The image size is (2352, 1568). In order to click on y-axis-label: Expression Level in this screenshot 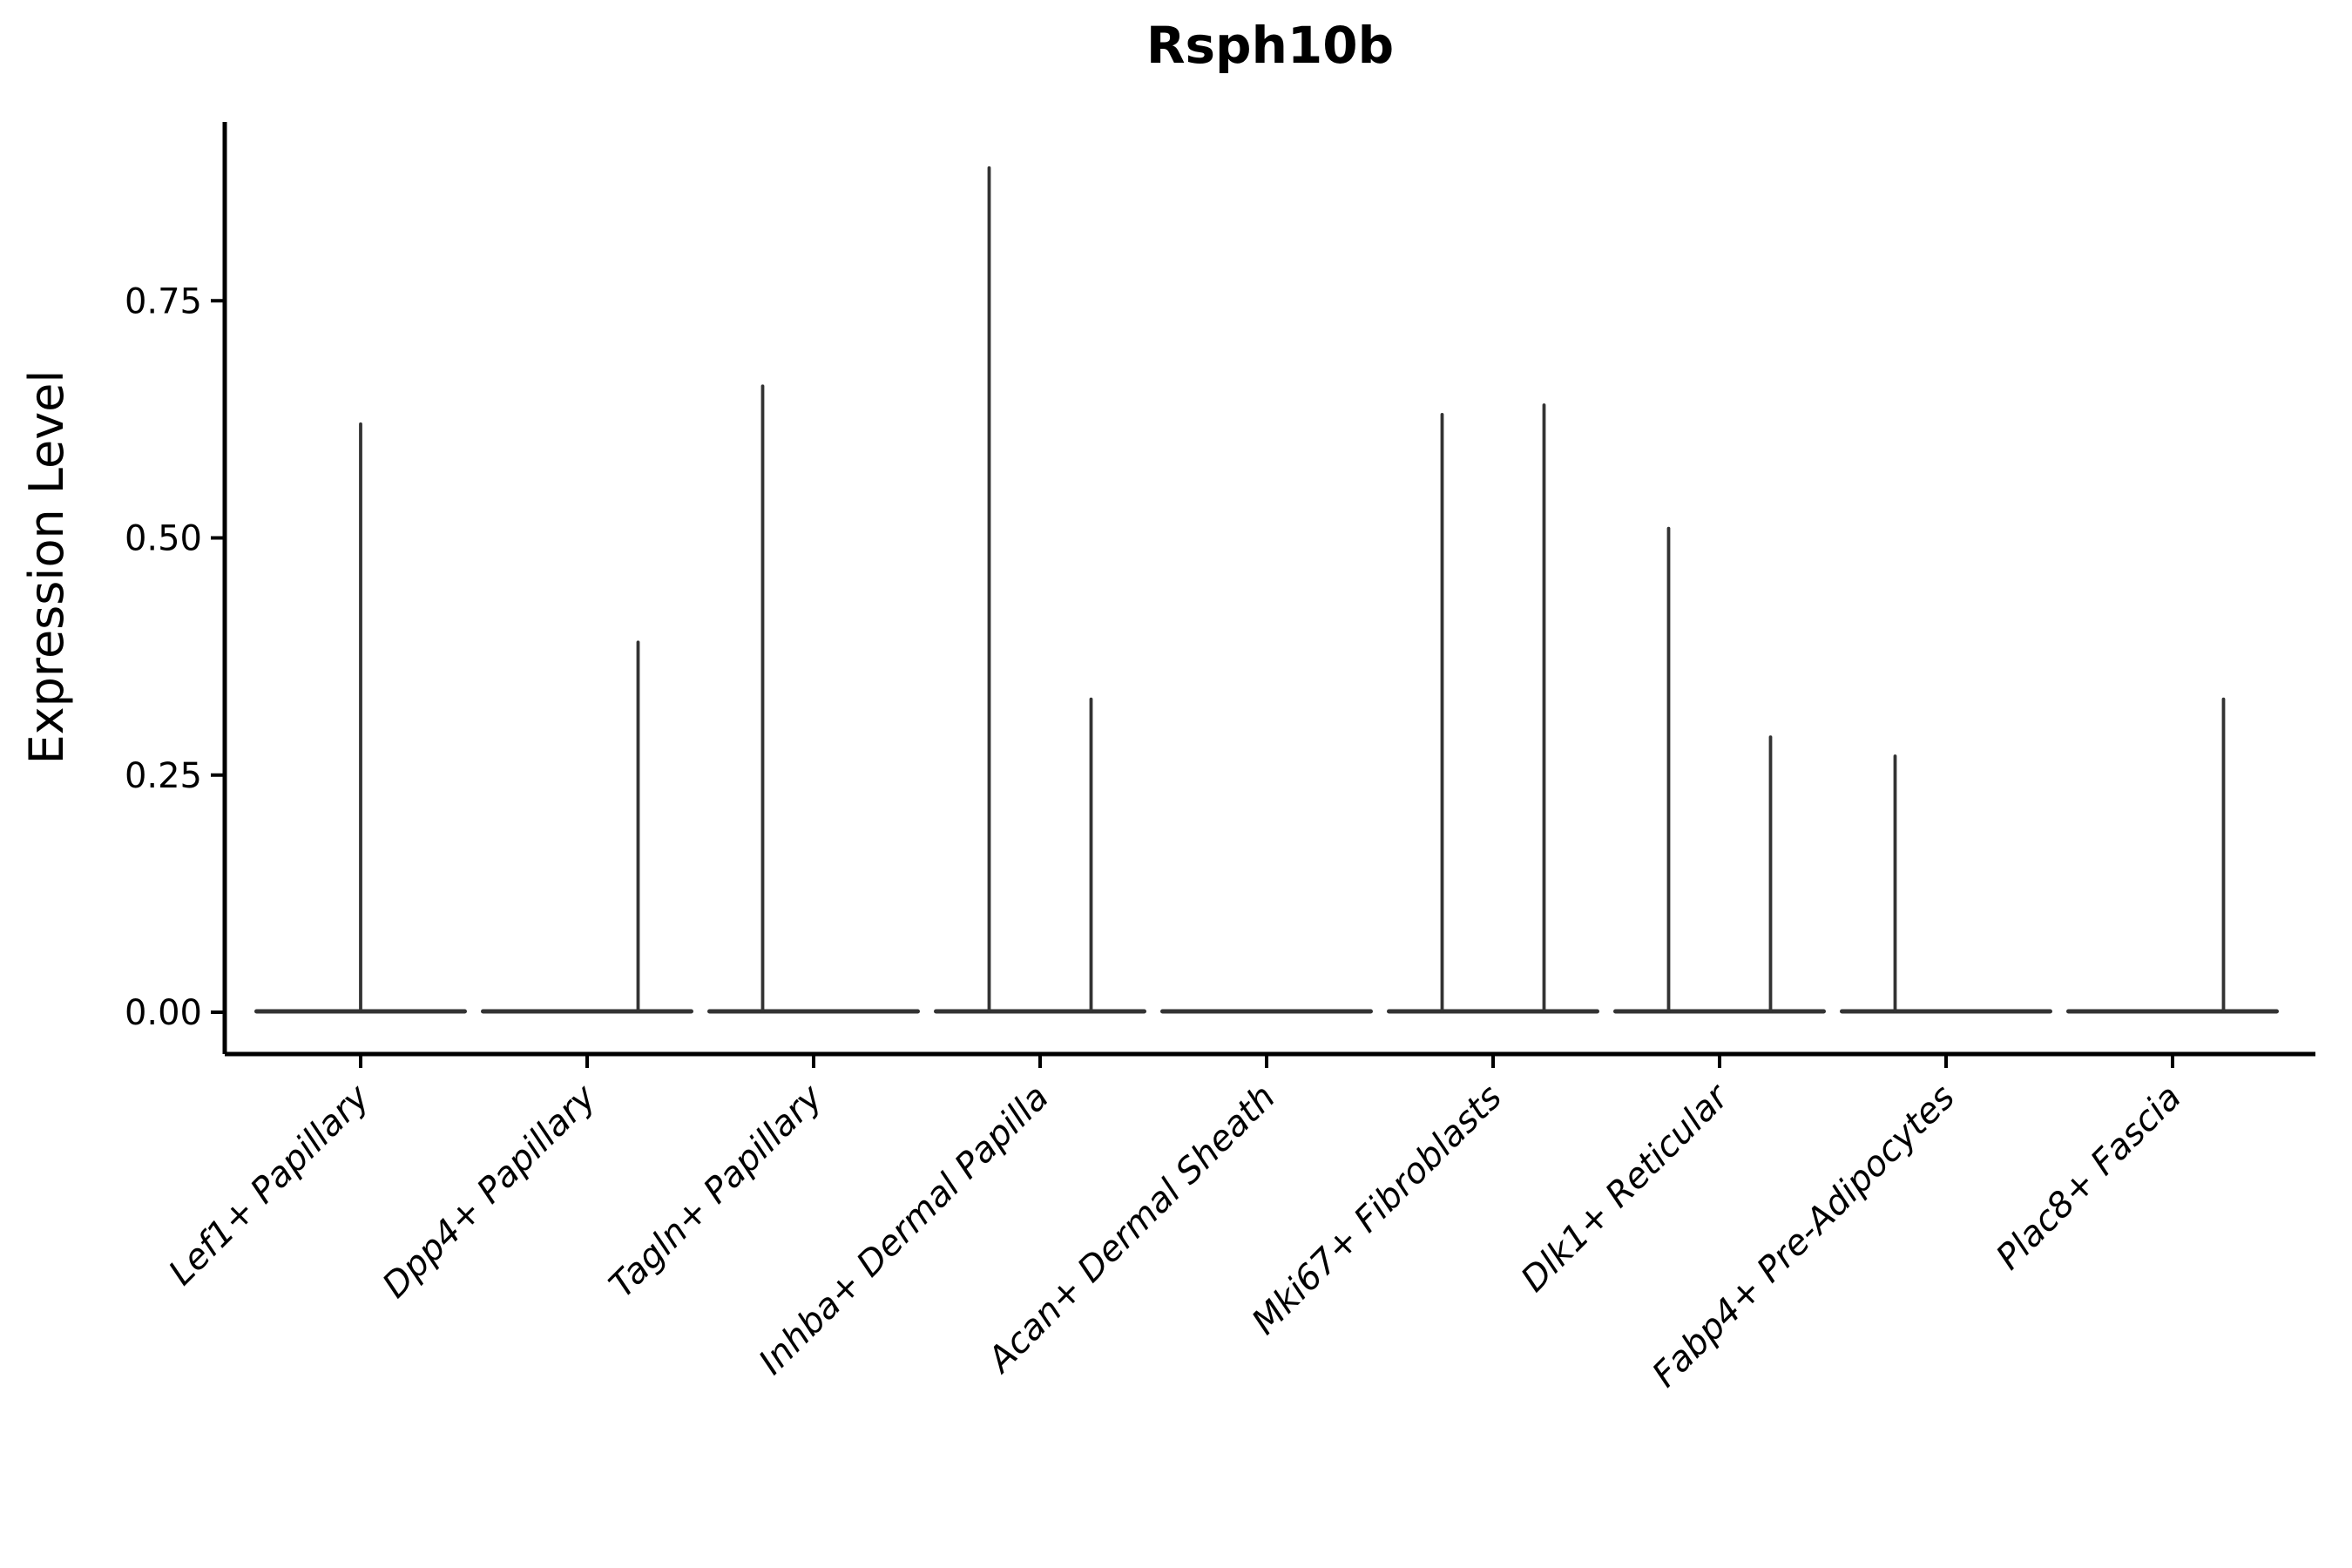, I will do `click(46, 567)`.